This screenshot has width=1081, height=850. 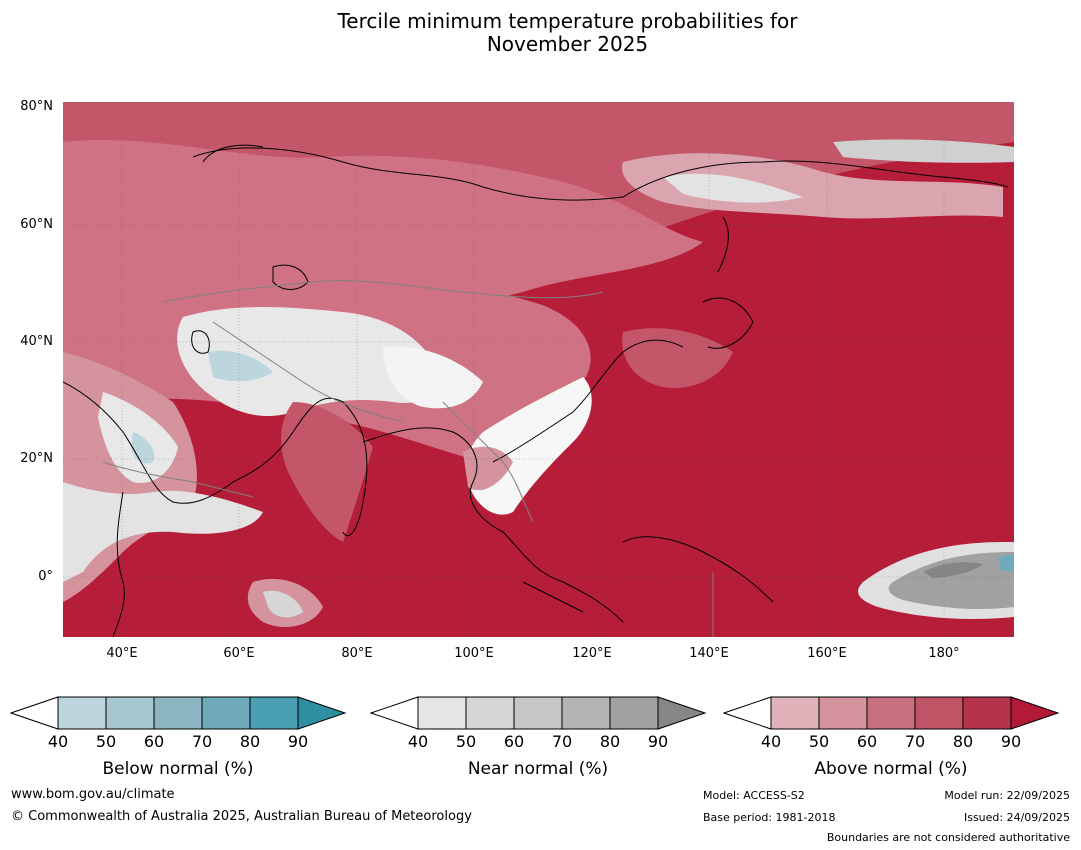 What do you see at coordinates (677, 358) in the screenshot?
I see `region-above-70-east-asia` at bounding box center [677, 358].